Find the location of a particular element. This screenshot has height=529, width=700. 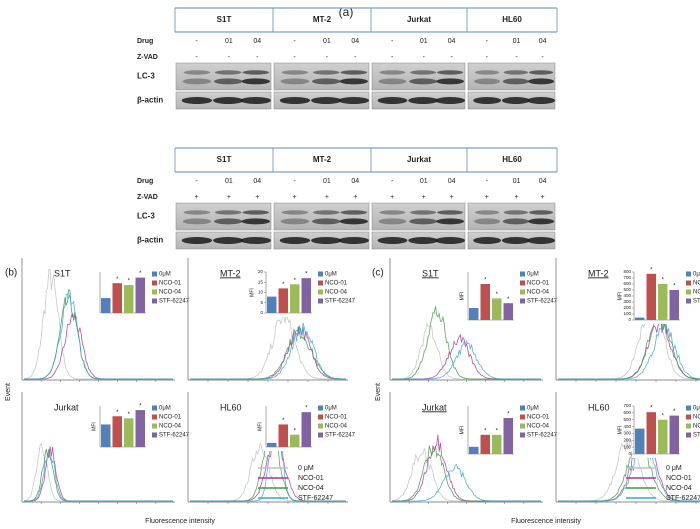

row-label: Z-VAD is located at coordinates (147, 57).